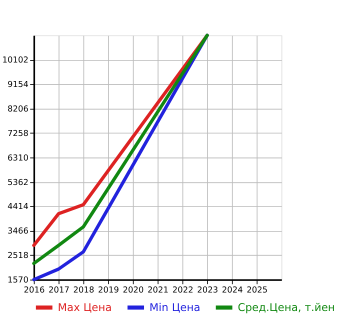 The image size is (345, 335). I want to click on x-tick-label: 2017, so click(59, 289).